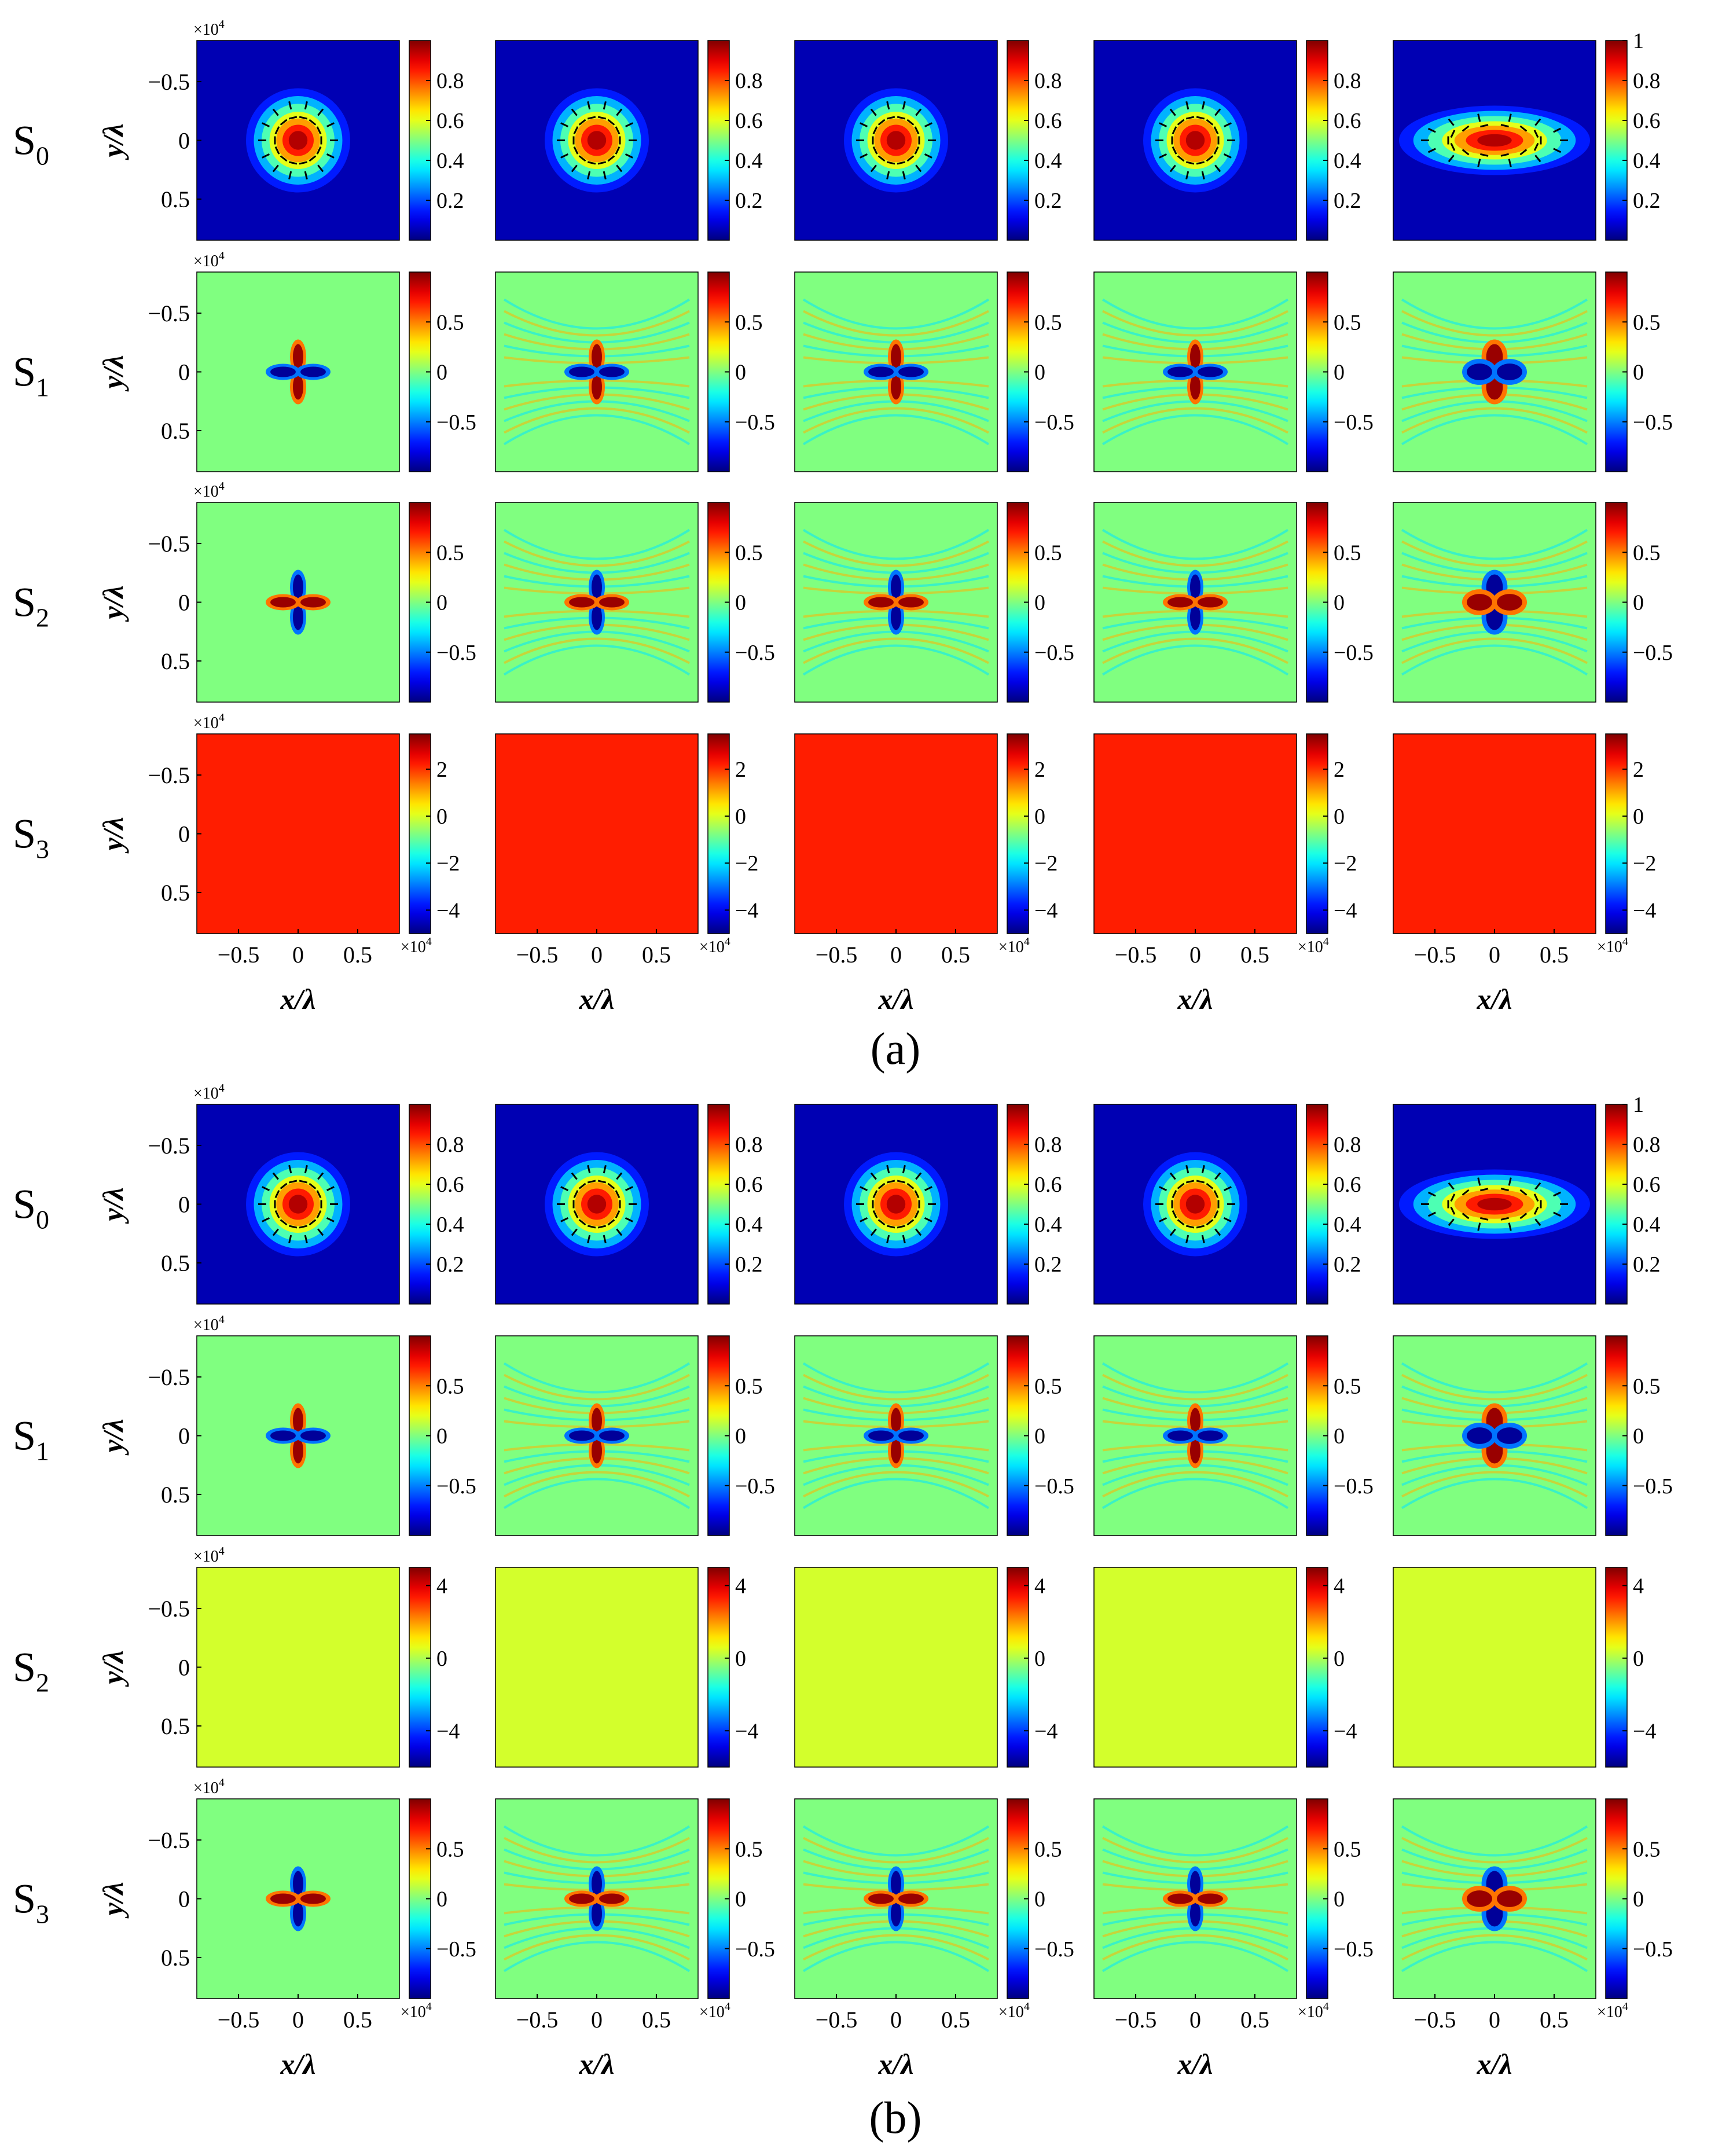 The image size is (1711, 2156). Describe the element at coordinates (1339, 1586) in the screenshot. I see `colorbar-tick-label: 4` at that location.